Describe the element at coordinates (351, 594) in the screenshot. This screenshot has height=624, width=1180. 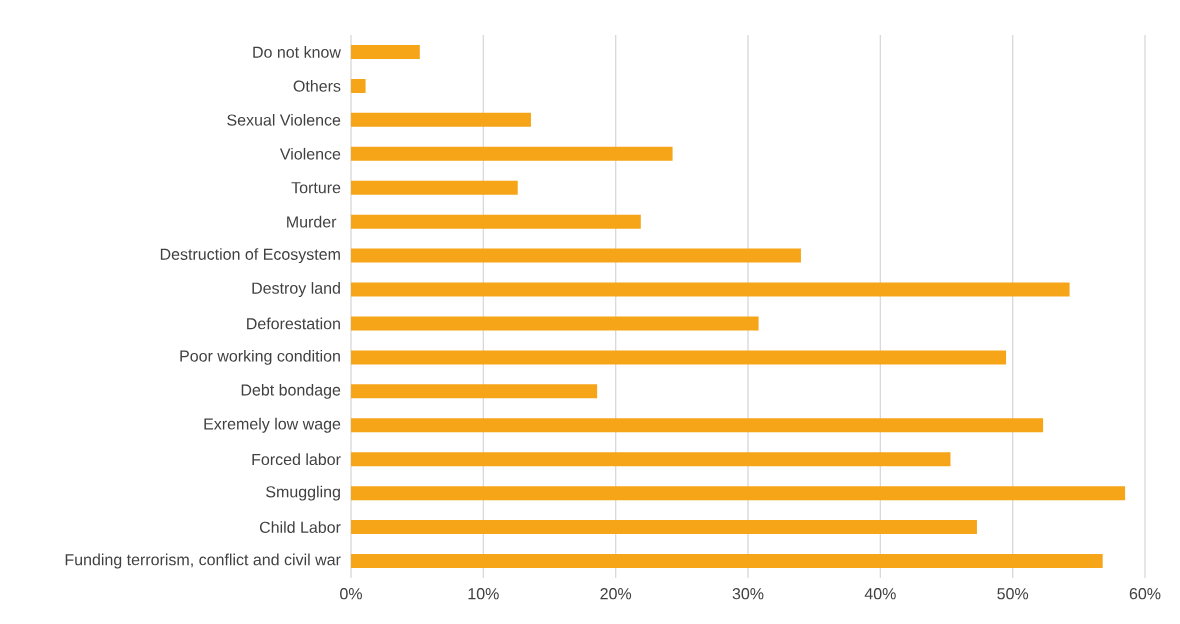
I see `x-tick-label: 0%` at that location.